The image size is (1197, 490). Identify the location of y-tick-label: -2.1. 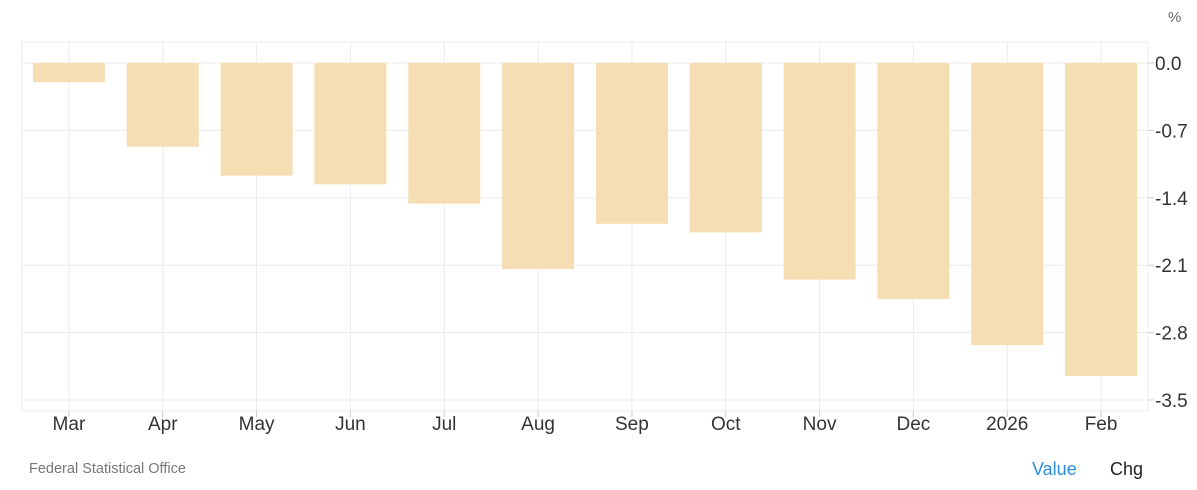
(1171, 266).